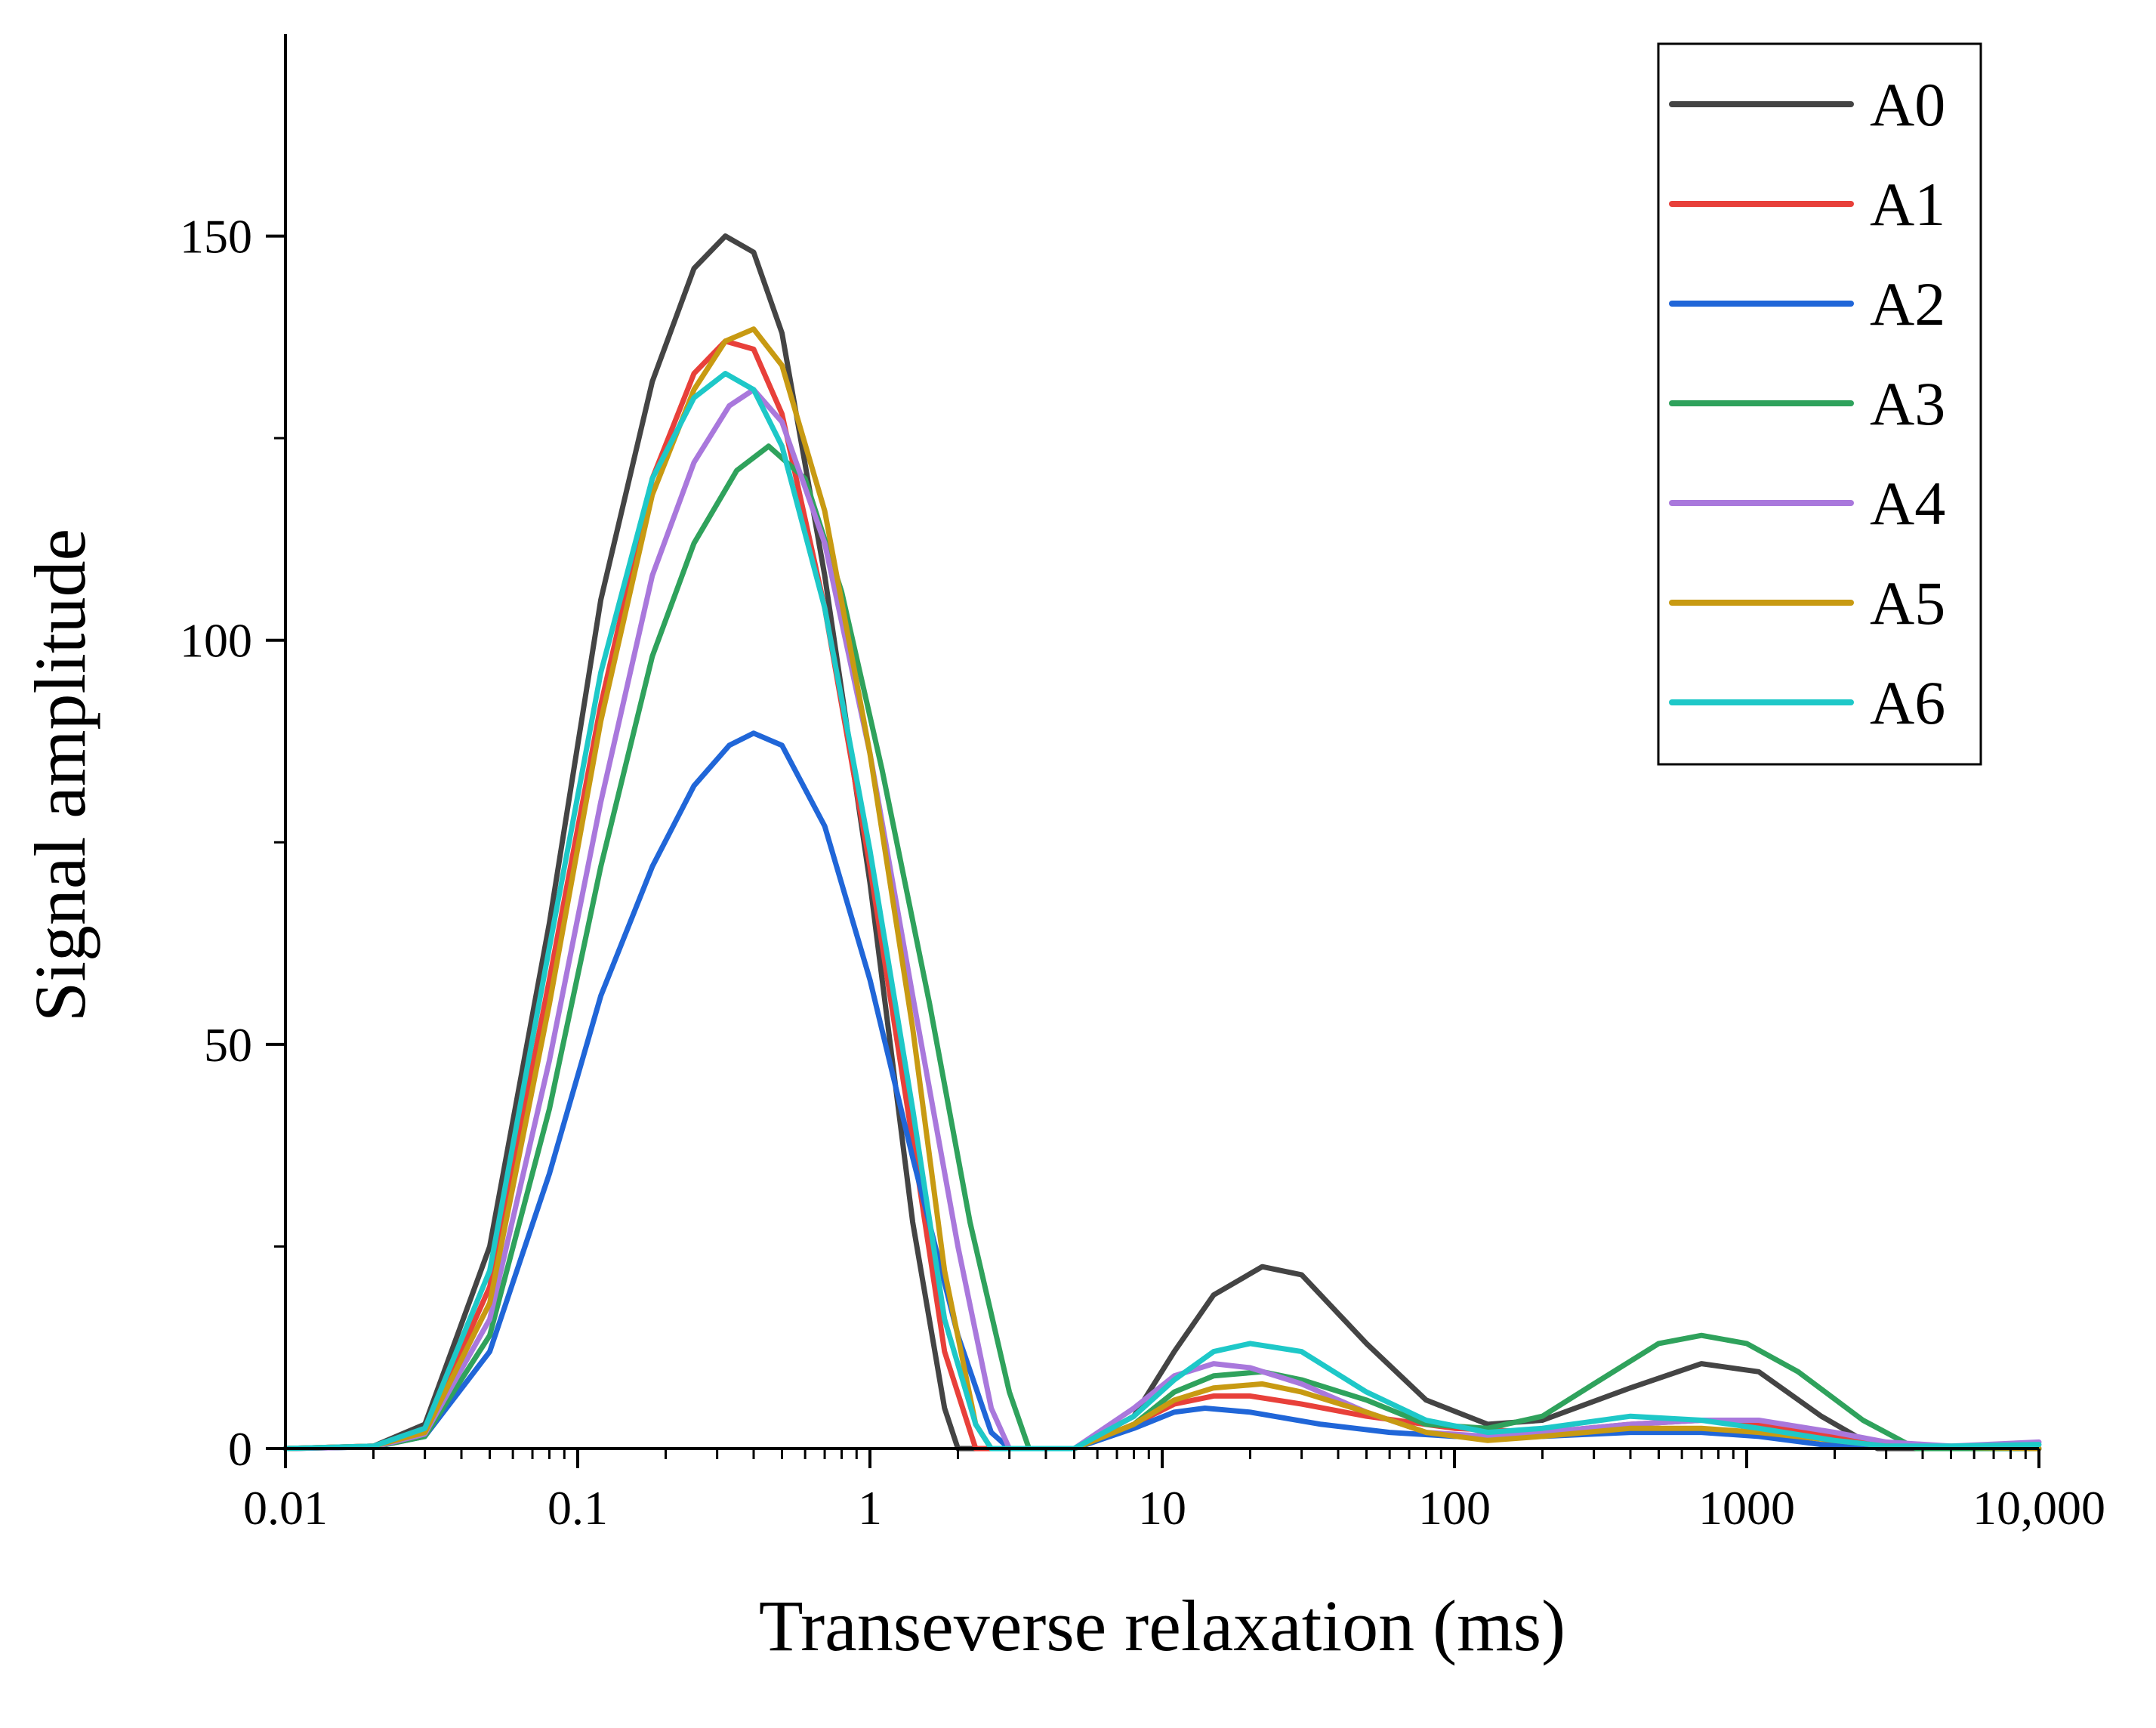 The width and height of the screenshot is (2156, 1728). I want to click on legend-label-a1: A1, so click(1908, 204).